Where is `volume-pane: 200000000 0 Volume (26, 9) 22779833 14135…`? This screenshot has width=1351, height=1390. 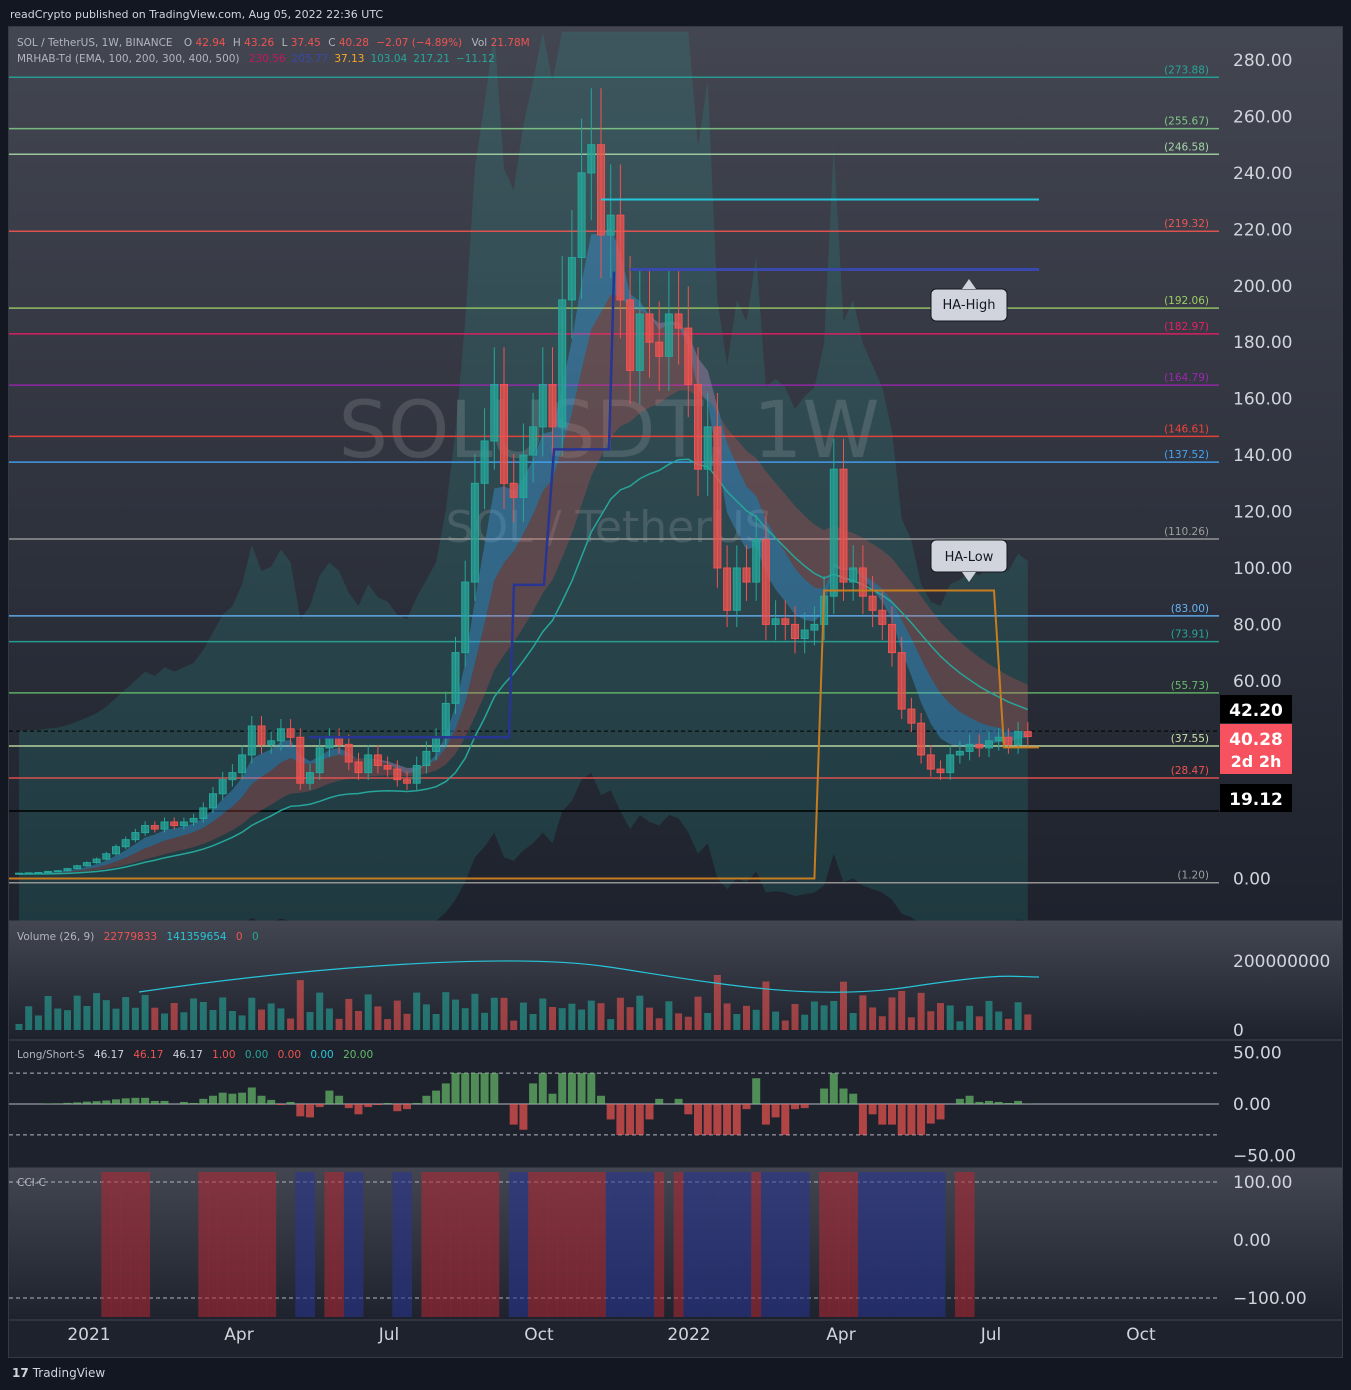 volume-pane: 200000000 0 Volume (26, 9) 22779833 14135… is located at coordinates (675, 980).